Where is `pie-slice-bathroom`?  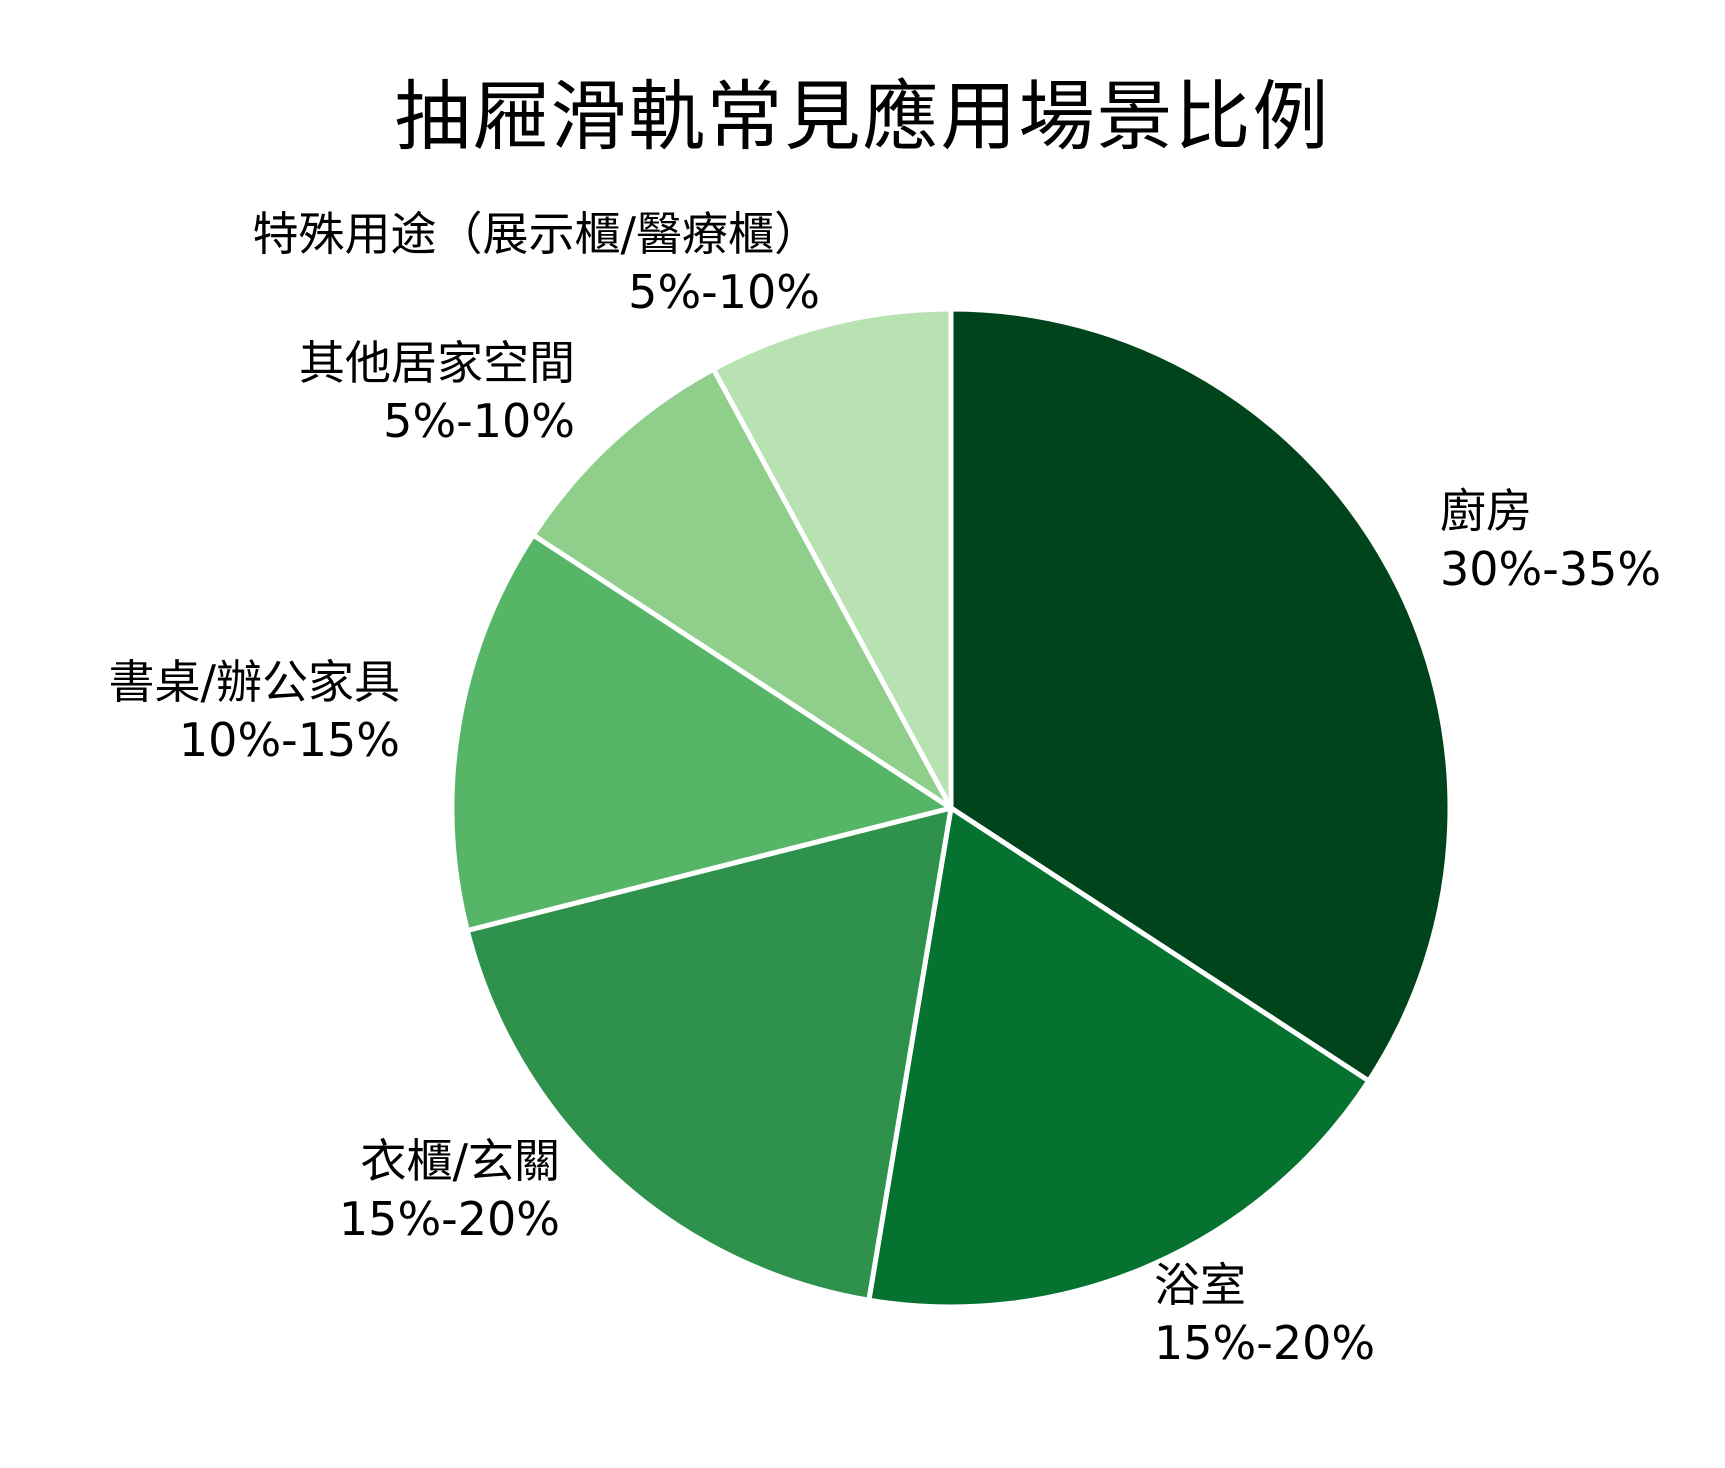 pie-slice-bathroom is located at coordinates (1119, 1057).